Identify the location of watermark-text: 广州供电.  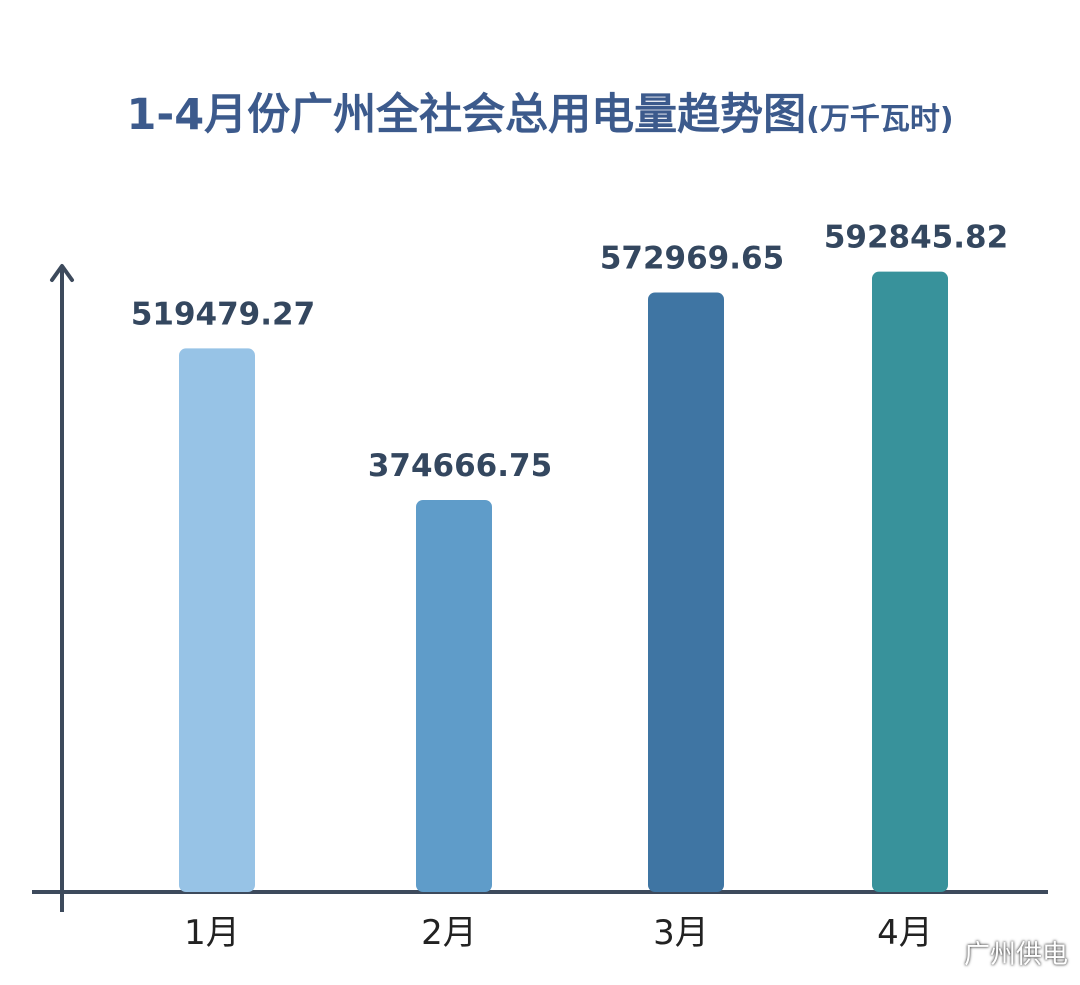
(1015, 955).